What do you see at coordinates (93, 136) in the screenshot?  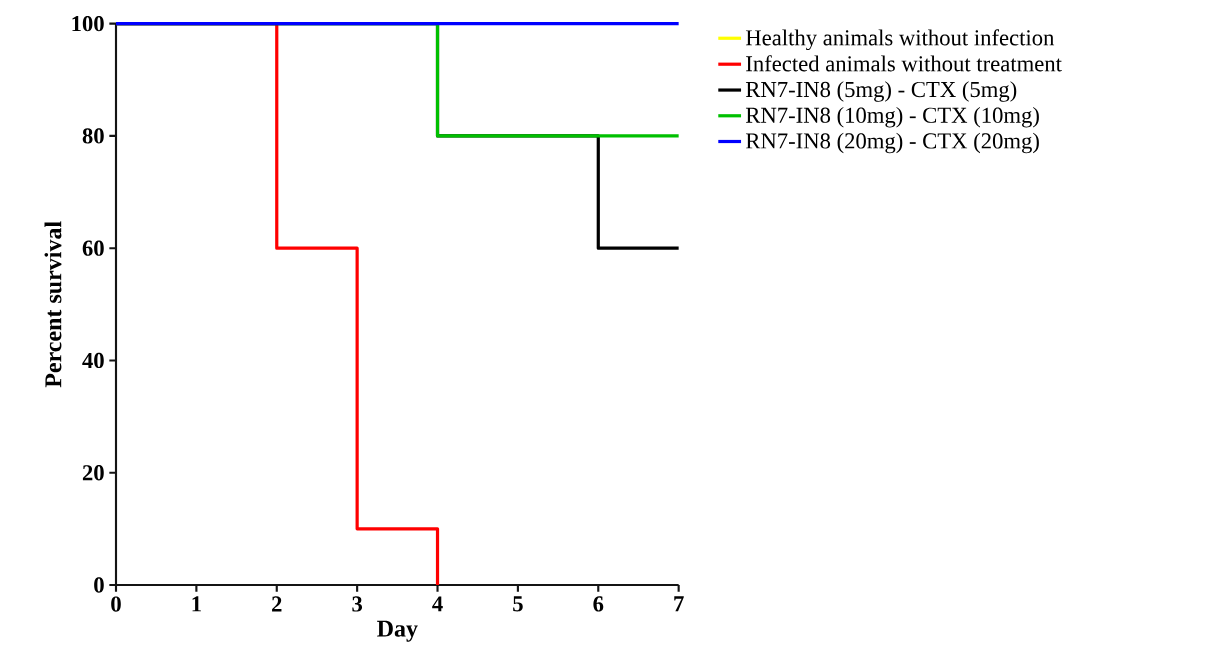 I see `y-tick-label: 80` at bounding box center [93, 136].